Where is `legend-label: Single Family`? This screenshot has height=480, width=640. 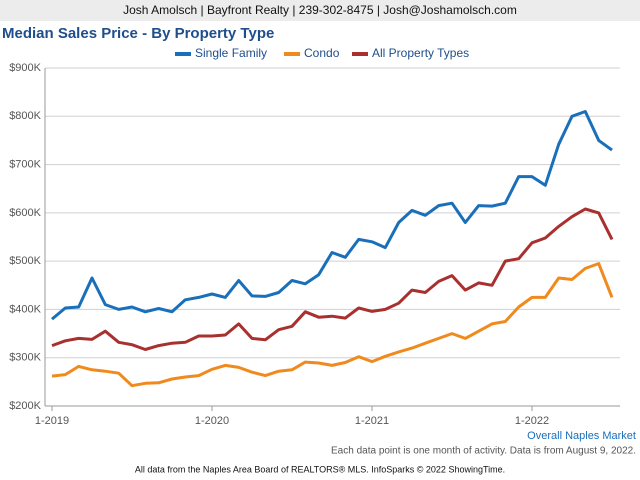
legend-label: Single Family is located at coordinates (231, 53).